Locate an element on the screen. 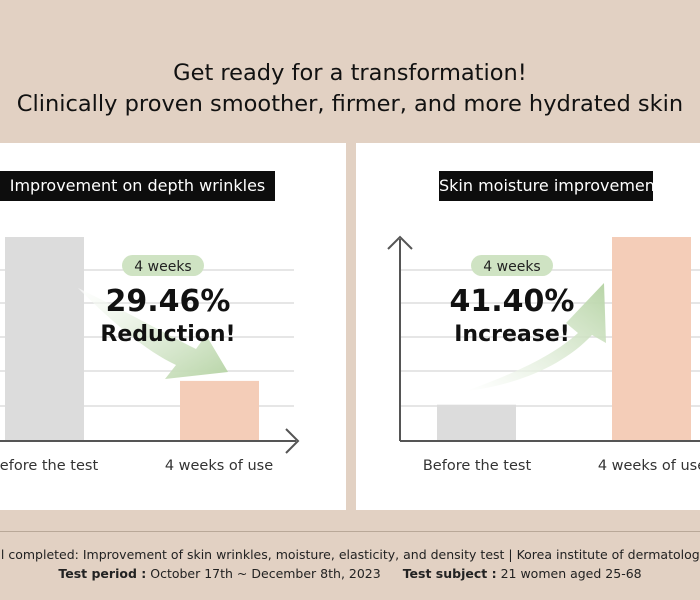  stat-label: Increase! is located at coordinates (512, 334).